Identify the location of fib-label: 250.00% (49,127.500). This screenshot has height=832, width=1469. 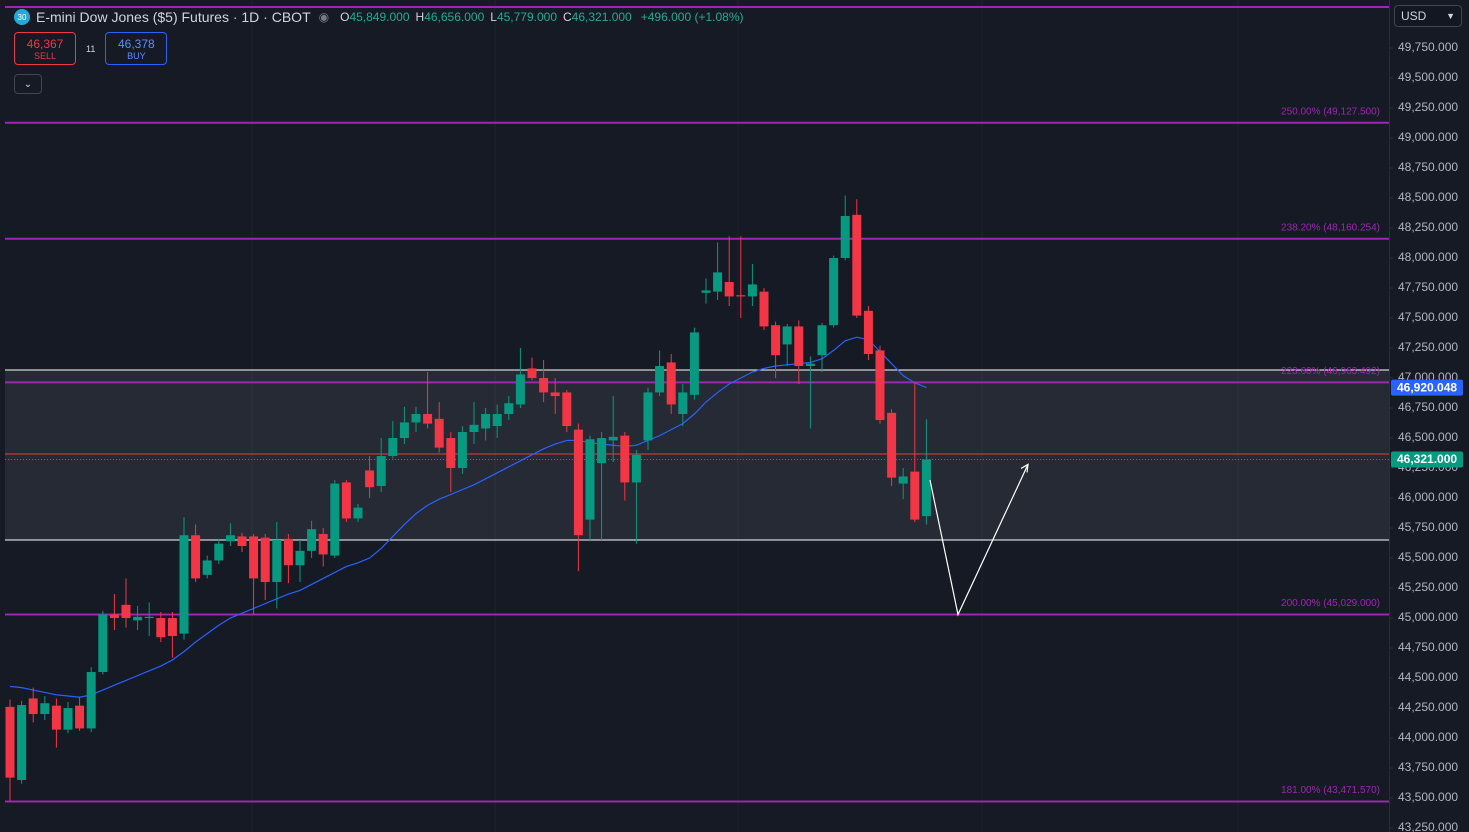
(1330, 111).